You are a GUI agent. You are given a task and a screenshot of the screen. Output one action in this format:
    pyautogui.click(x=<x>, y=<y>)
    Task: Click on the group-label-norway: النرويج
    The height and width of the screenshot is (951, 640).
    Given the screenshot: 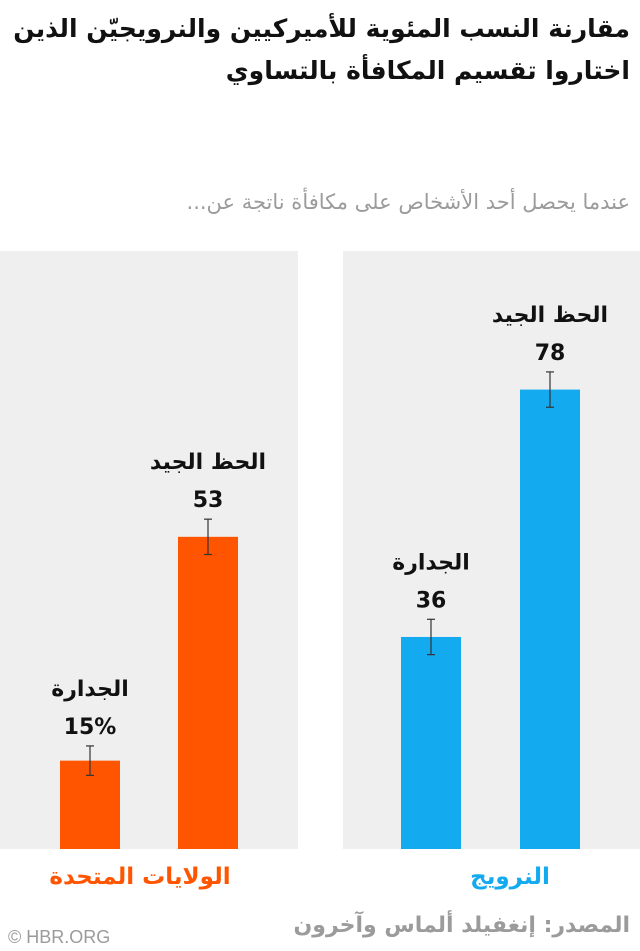 What is the action you would take?
    pyautogui.click(x=510, y=877)
    